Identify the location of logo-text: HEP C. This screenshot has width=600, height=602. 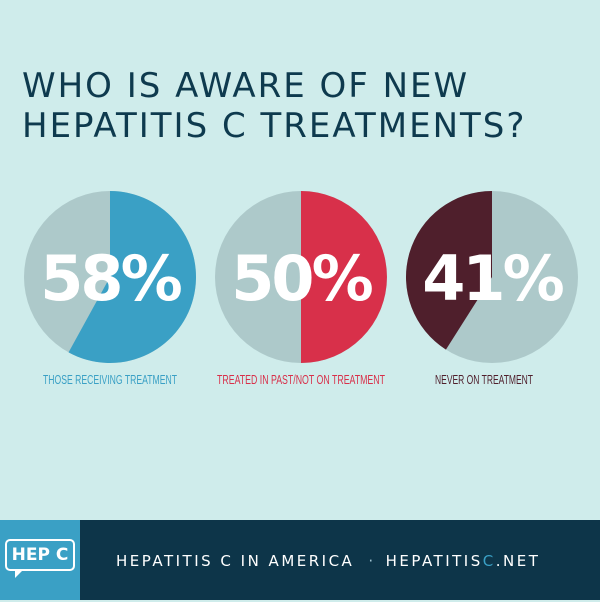
(40, 555).